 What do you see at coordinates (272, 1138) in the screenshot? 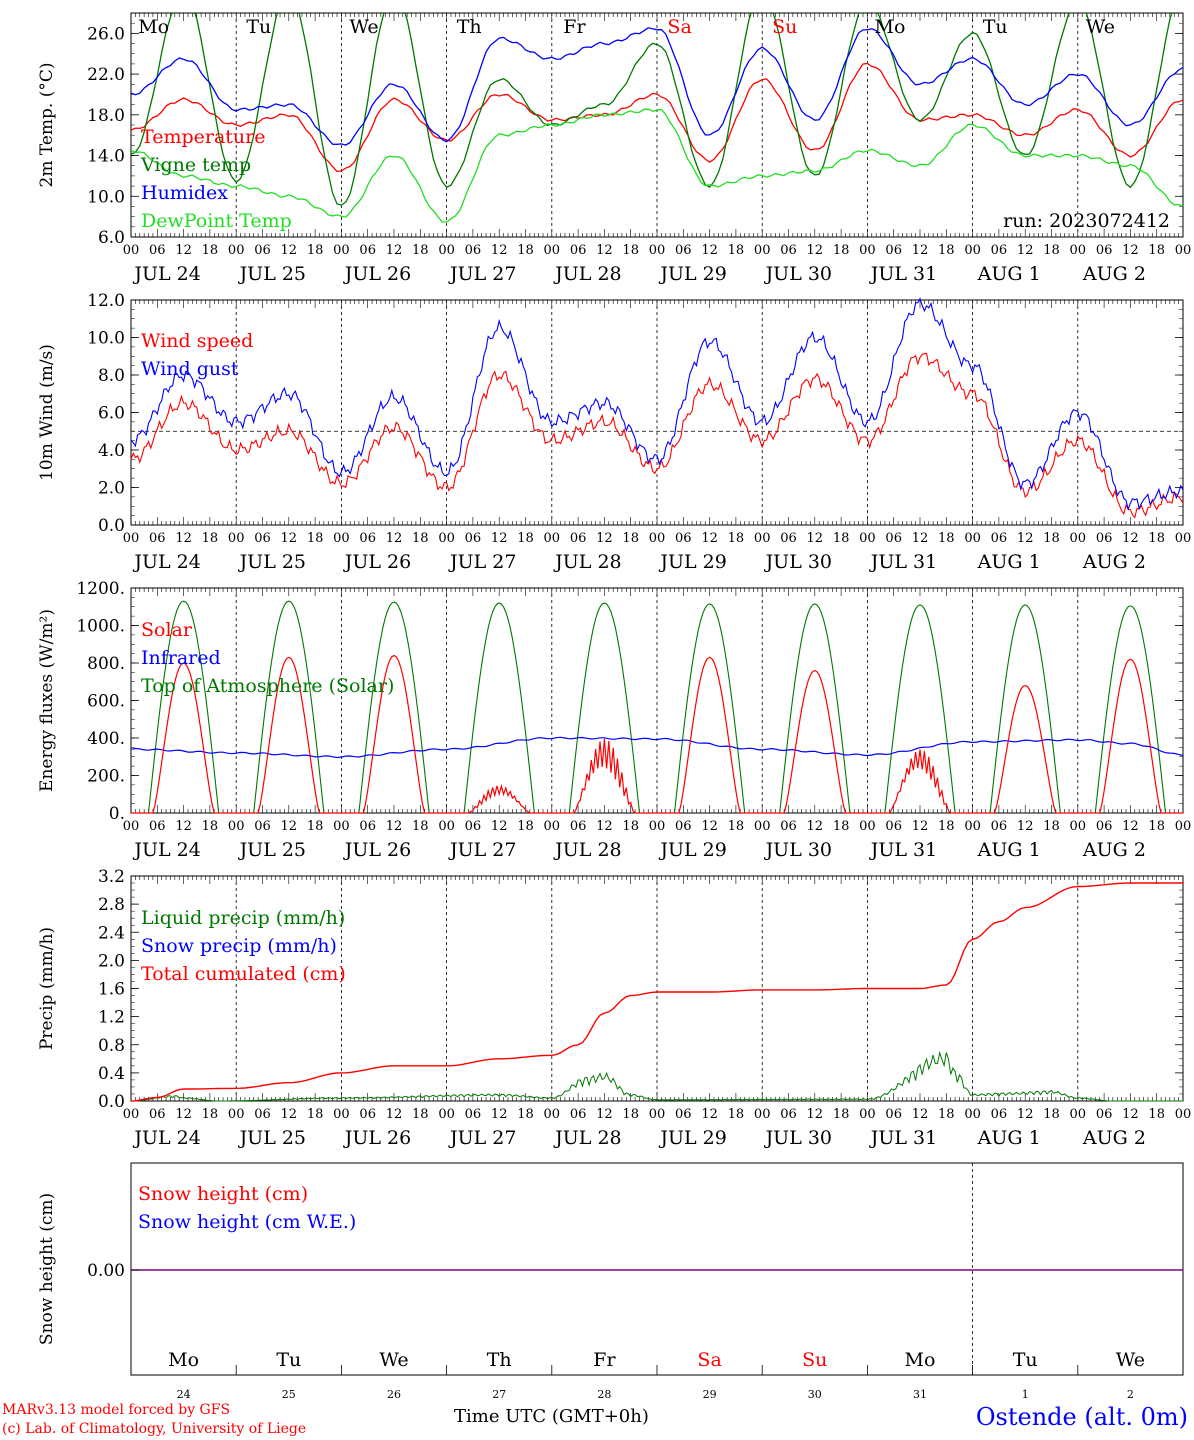
I see `date-label: JUL 25` at bounding box center [272, 1138].